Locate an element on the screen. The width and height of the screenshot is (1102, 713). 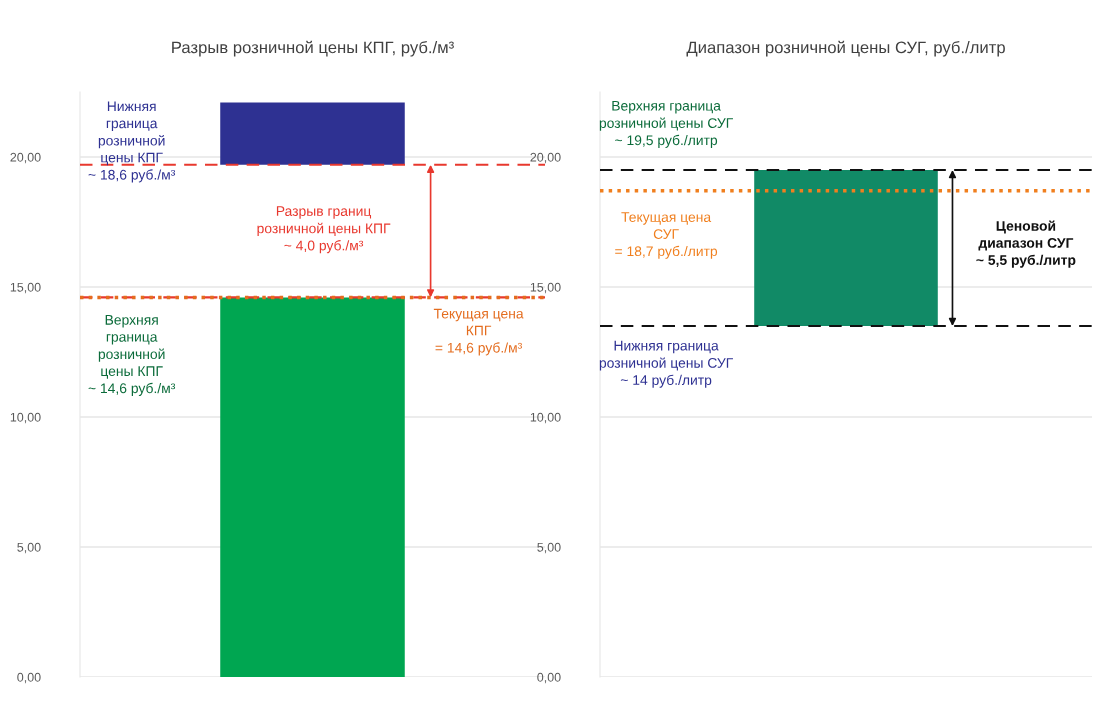
chart-title: Диапазон розничной цены СУГ, руб./литр is located at coordinates (845, 48).